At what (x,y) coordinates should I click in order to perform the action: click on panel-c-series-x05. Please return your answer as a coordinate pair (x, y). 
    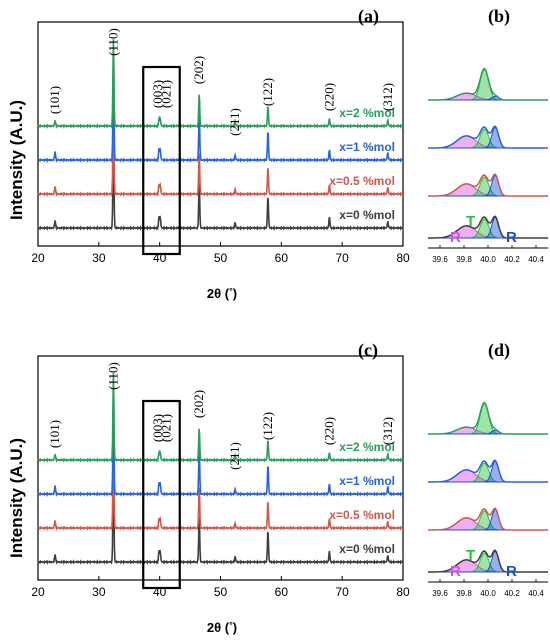
    Looking at the image, I should click on (220, 483).